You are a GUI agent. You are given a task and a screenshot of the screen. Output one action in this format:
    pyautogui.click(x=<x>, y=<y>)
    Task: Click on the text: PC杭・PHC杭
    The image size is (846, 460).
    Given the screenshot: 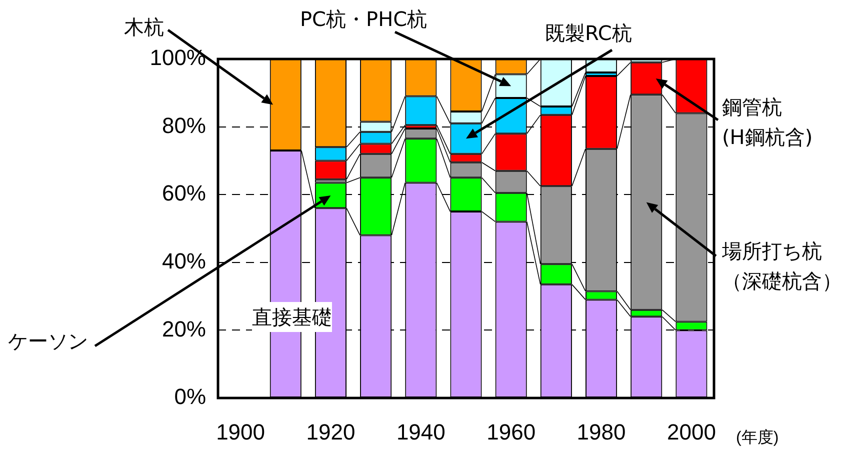 What is the action you would take?
    pyautogui.click(x=364, y=19)
    